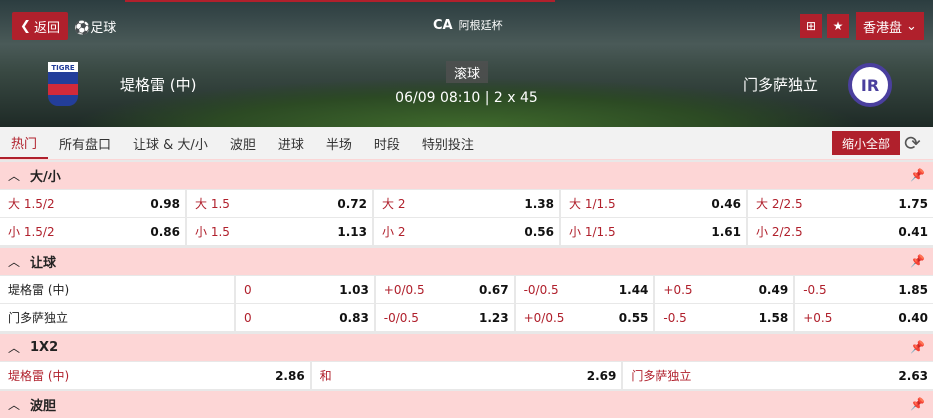 Image resolution: width=933 pixels, height=418 pixels. What do you see at coordinates (724, 317) in the screenshot?
I see `odds-cell: -0.5 1.58` at bounding box center [724, 317].